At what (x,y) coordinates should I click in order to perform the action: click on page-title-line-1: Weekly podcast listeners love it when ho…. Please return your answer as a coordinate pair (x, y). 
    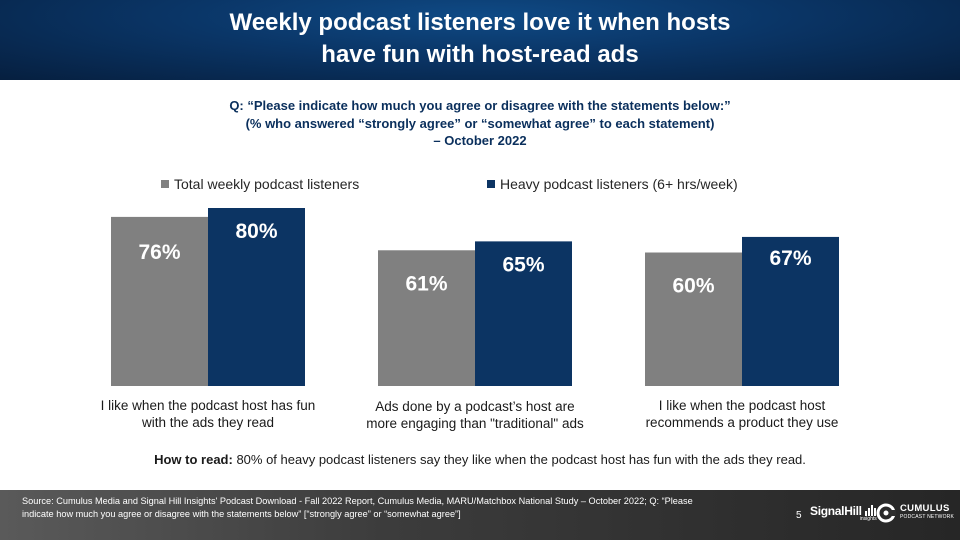
    Looking at the image, I should click on (480, 22).